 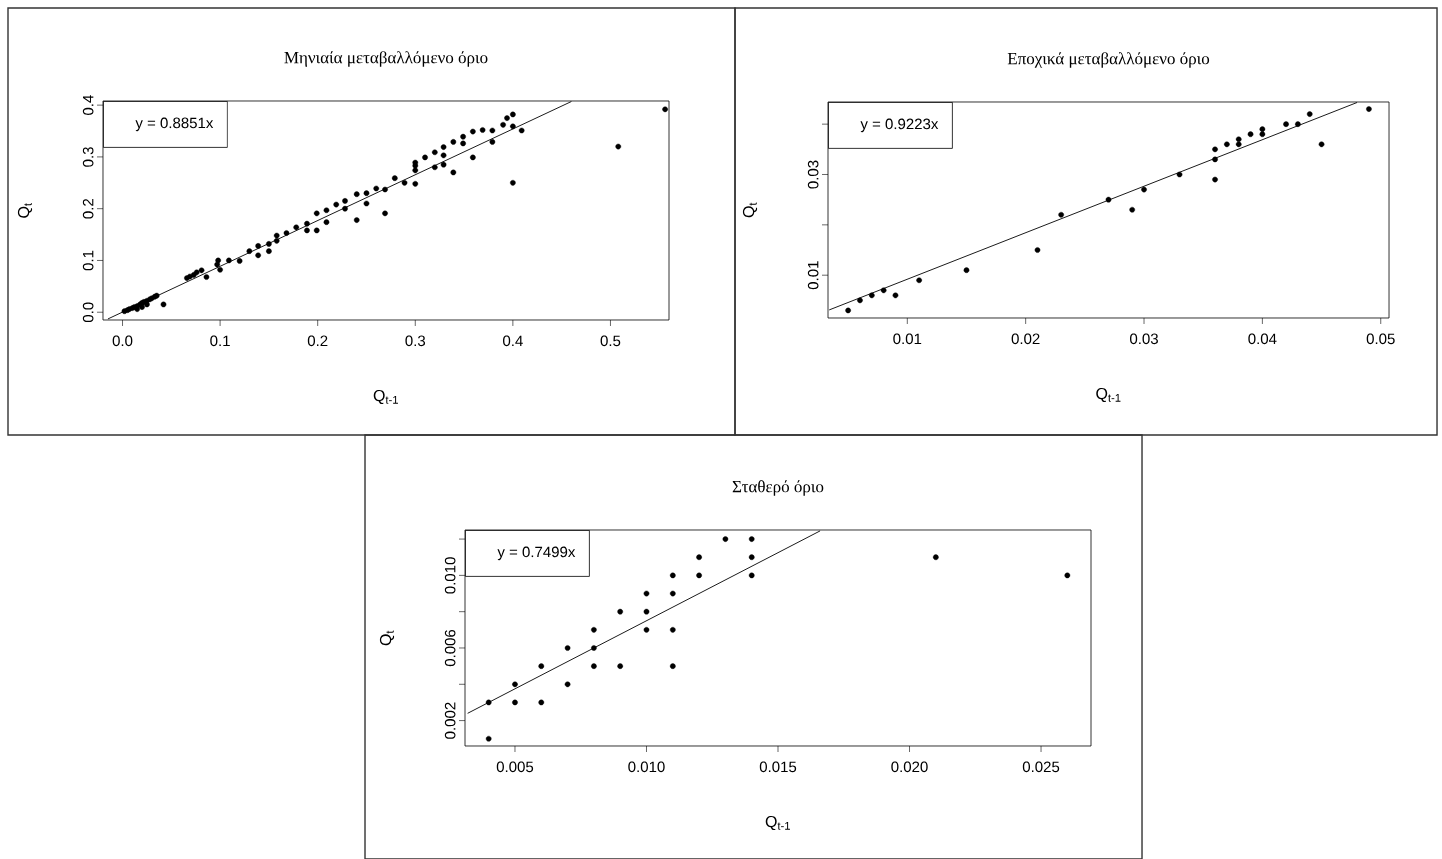 I want to click on annotation: y = 0.9223x, so click(x=899, y=125).